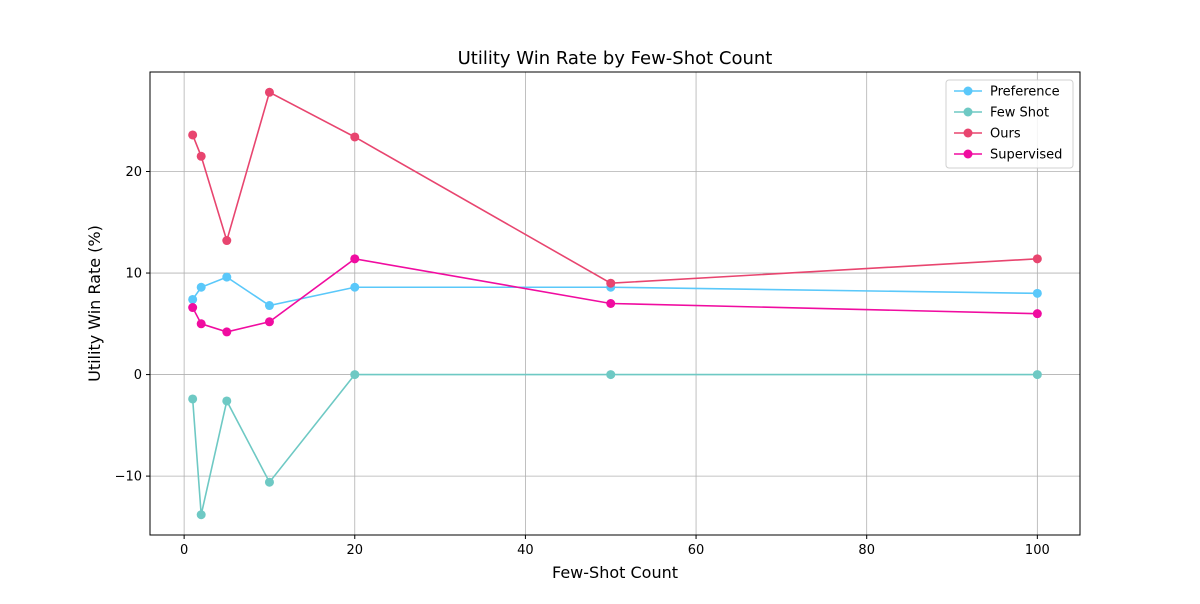 The height and width of the screenshot is (604, 1200). I want to click on y-tick-label: 20, so click(133, 172).